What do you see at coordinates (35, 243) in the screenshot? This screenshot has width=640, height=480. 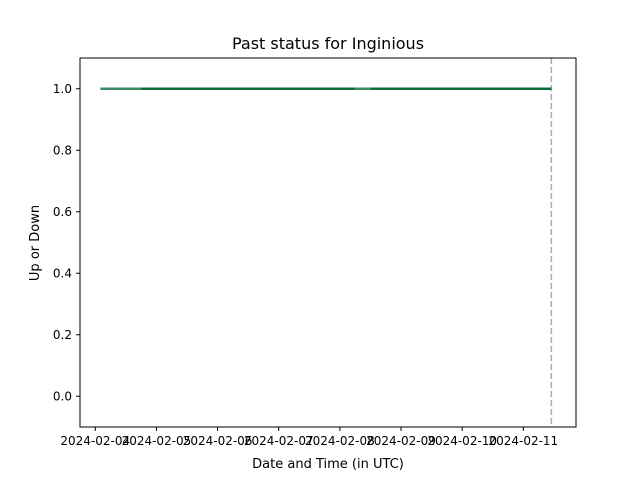 I see `y-axis-label: Up or Down` at bounding box center [35, 243].